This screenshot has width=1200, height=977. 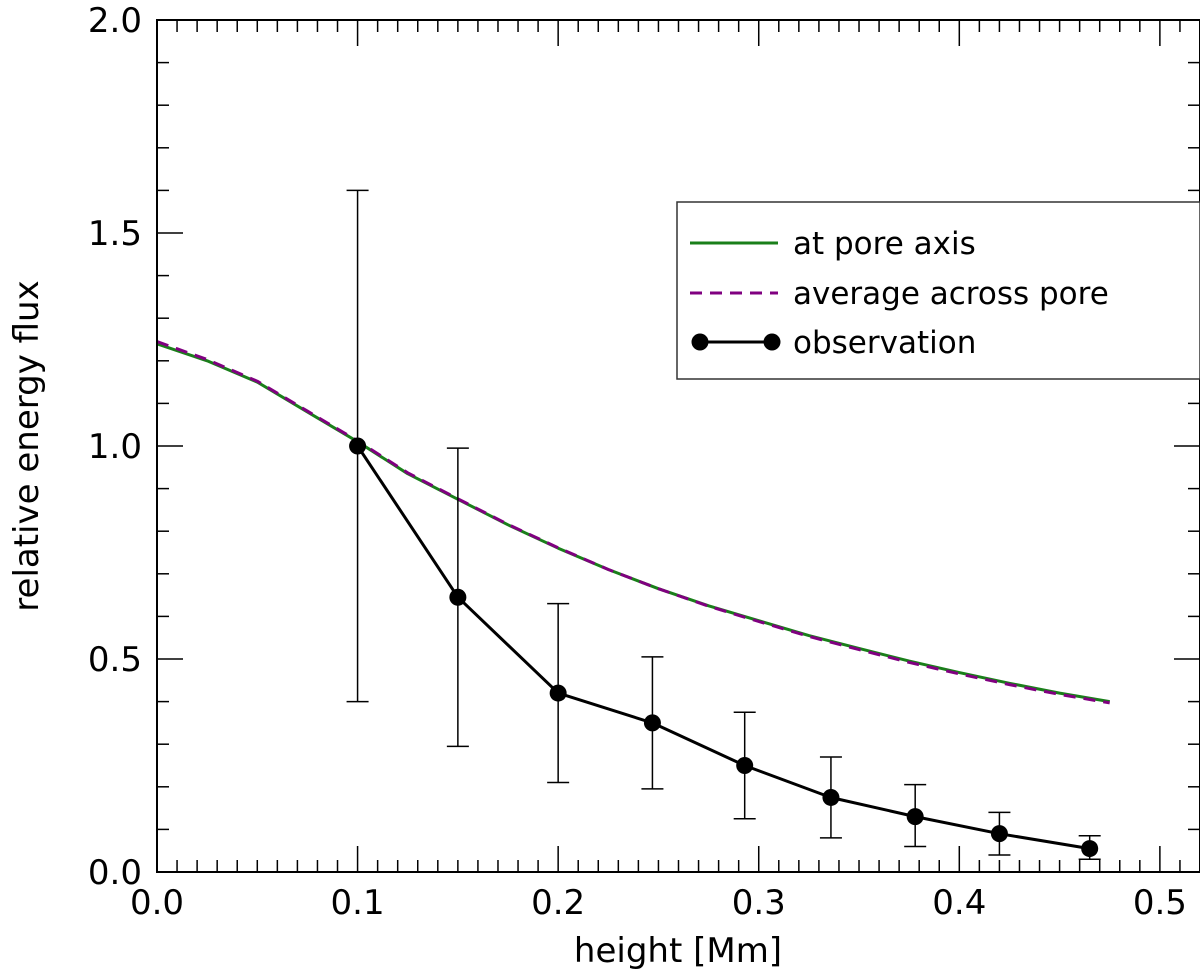 What do you see at coordinates (700, 342) in the screenshot?
I see `legend-marker-observation-left` at bounding box center [700, 342].